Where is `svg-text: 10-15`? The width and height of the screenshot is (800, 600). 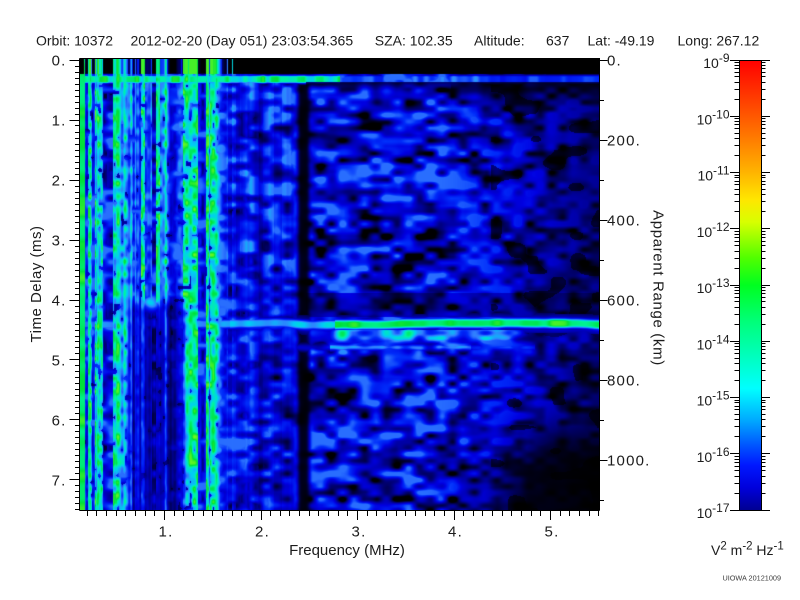 svg-text: 10-15 is located at coordinates (713, 399).